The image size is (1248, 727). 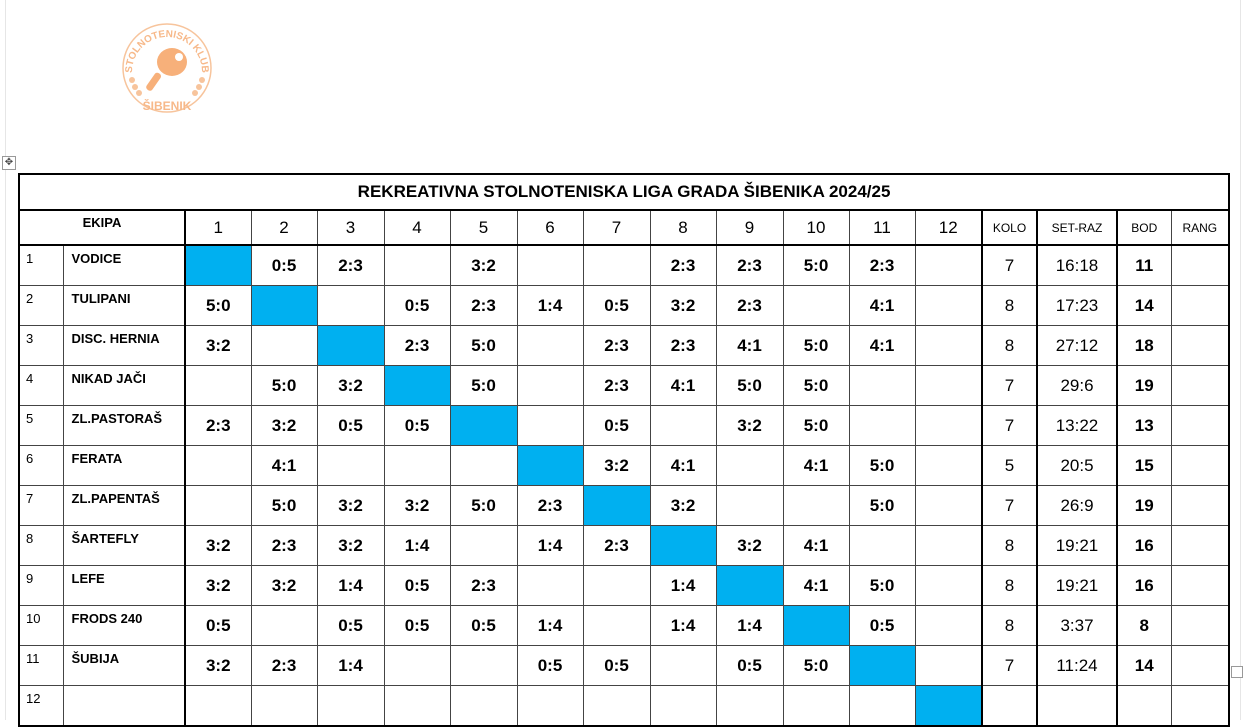 I want to click on team-name: FERATA, so click(x=124, y=465).